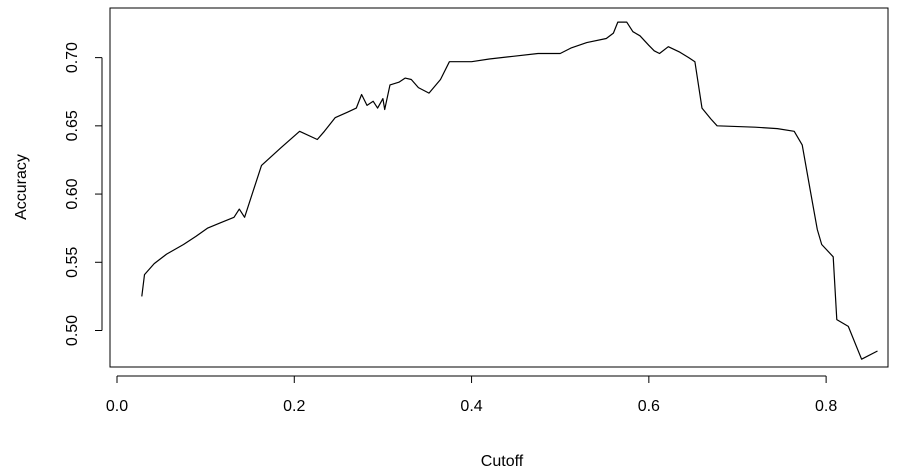 This screenshot has width=899, height=473. Describe the element at coordinates (72, 193) in the screenshot. I see `y-tick-label: 0.60` at that location.